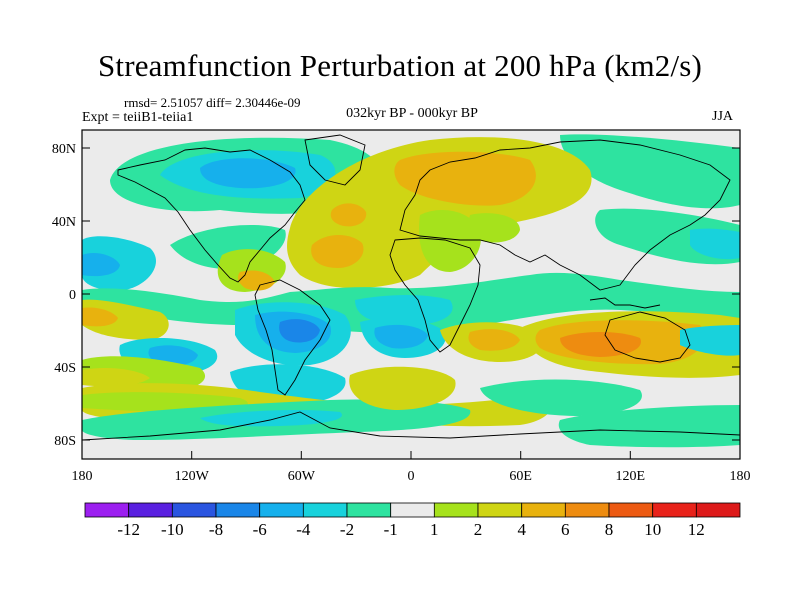 This screenshot has height=600, width=800. Describe the element at coordinates (520, 476) in the screenshot. I see `lon-label-60e: 60E` at that location.